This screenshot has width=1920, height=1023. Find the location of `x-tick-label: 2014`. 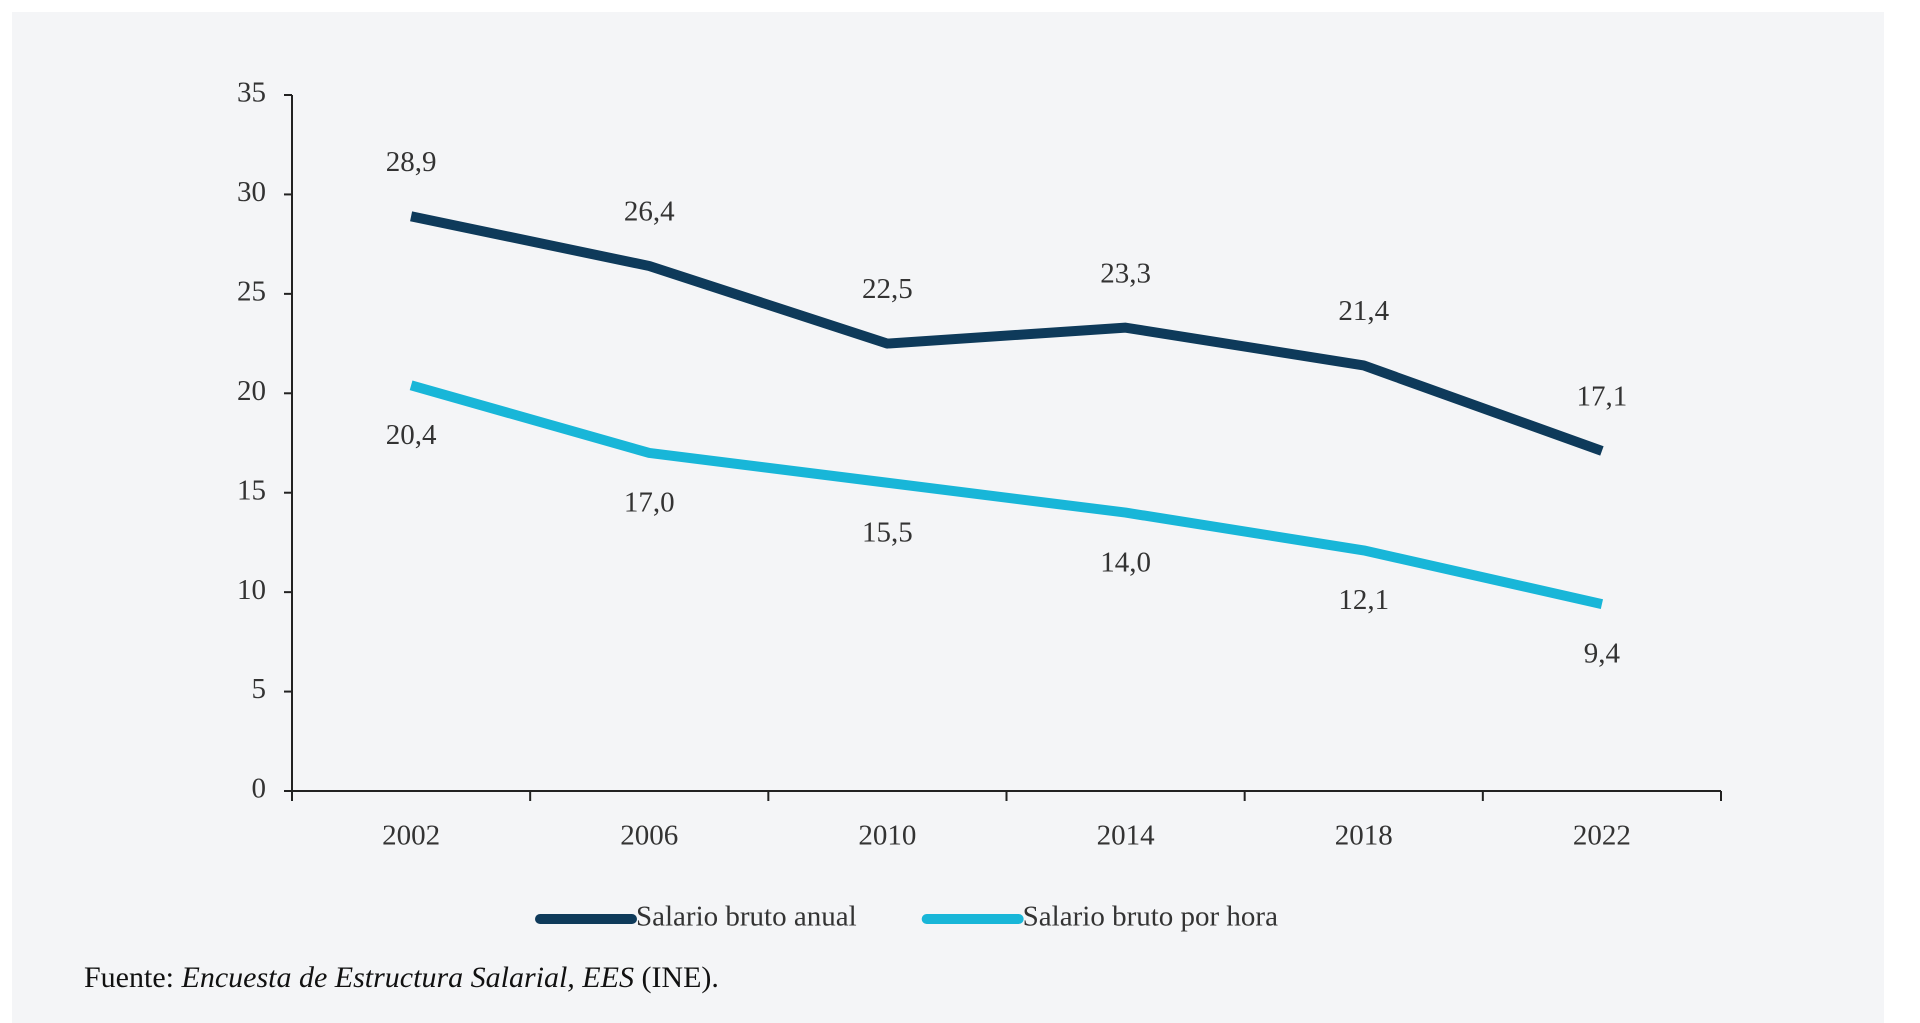

x-tick-label: 2014 is located at coordinates (1126, 836).